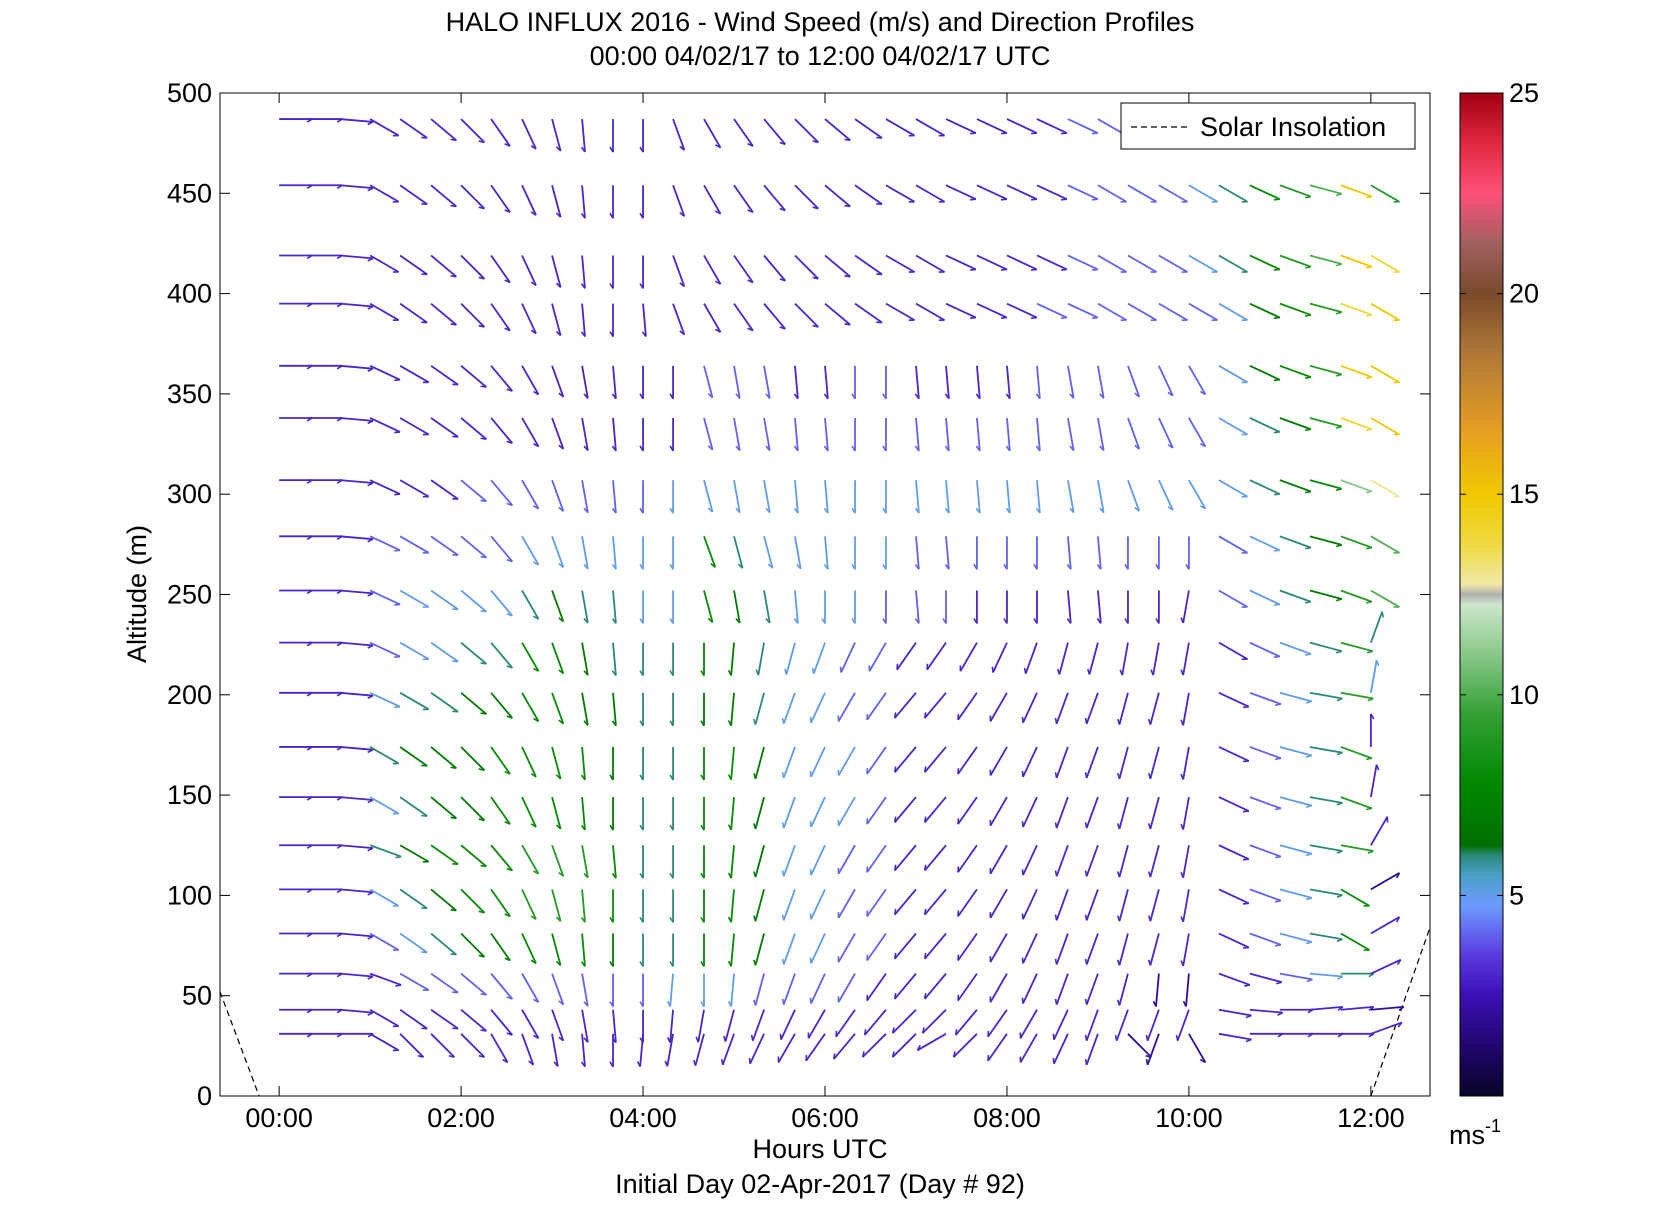 The image size is (1679, 1216). I want to click on x-tick-label: 00:00, so click(279, 1118).